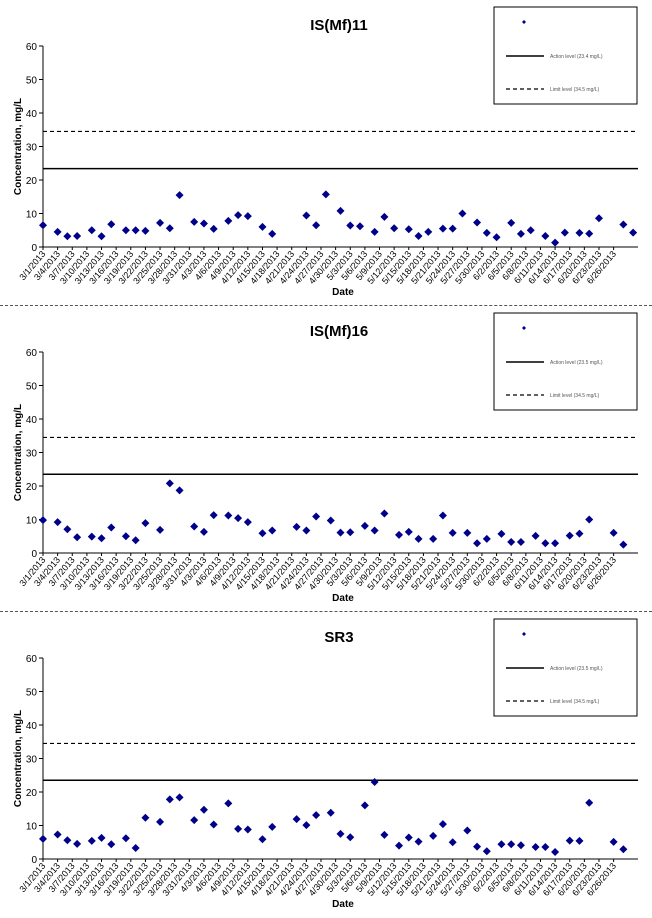 The height and width of the screenshot is (918, 652). What do you see at coordinates (338, 637) in the screenshot?
I see `chart-title: SR3` at bounding box center [338, 637].